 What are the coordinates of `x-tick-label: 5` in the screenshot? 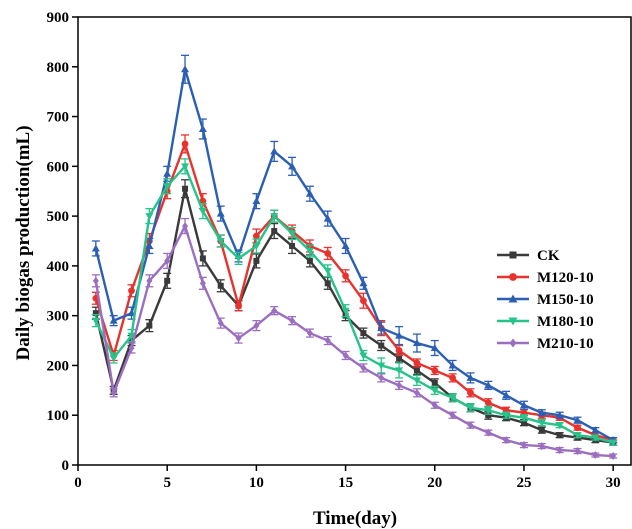 It's located at (167, 483).